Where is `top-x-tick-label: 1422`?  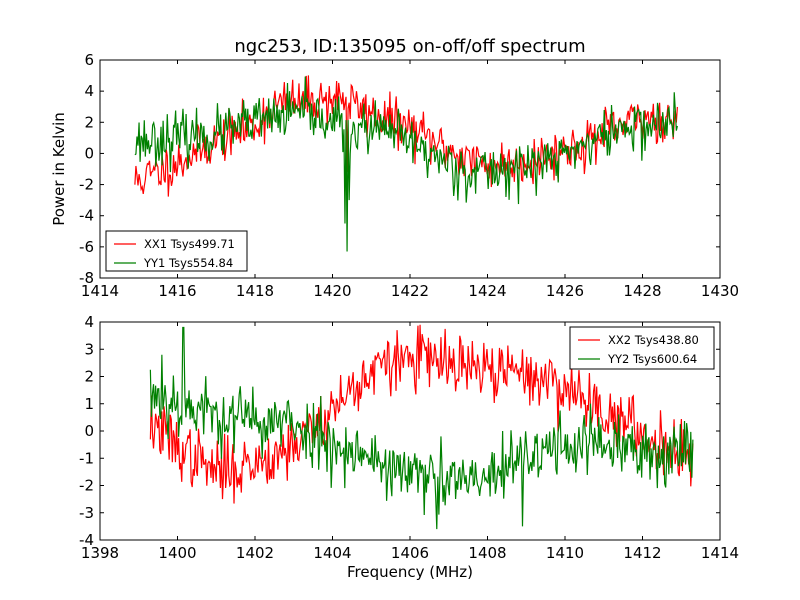
top-x-tick-label: 1422 is located at coordinates (410, 291).